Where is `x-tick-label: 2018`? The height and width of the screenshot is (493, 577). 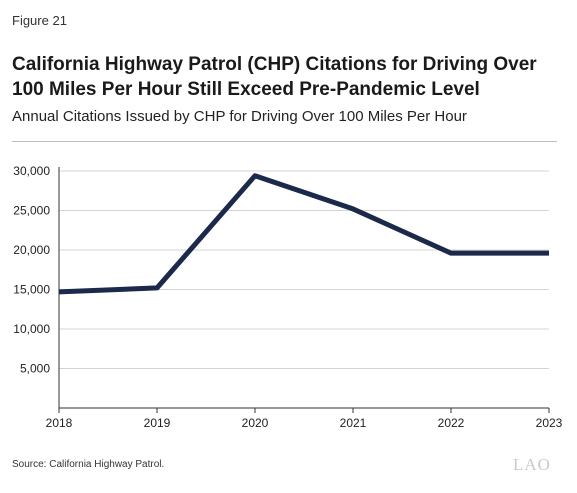
x-tick-label: 2018 is located at coordinates (59, 423).